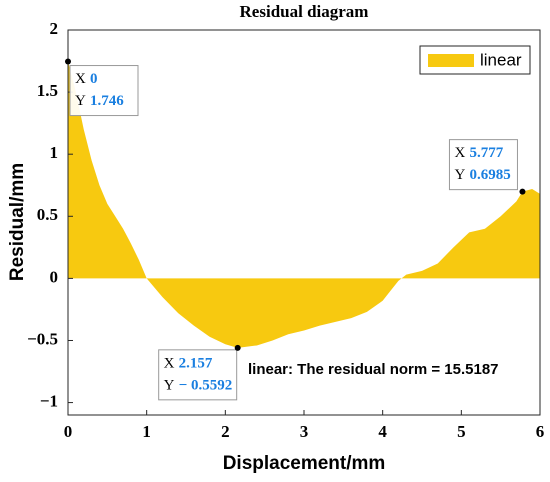 The width and height of the screenshot is (550, 482). Describe the element at coordinates (225, 431) in the screenshot. I see `x-tick-label: 2` at that location.